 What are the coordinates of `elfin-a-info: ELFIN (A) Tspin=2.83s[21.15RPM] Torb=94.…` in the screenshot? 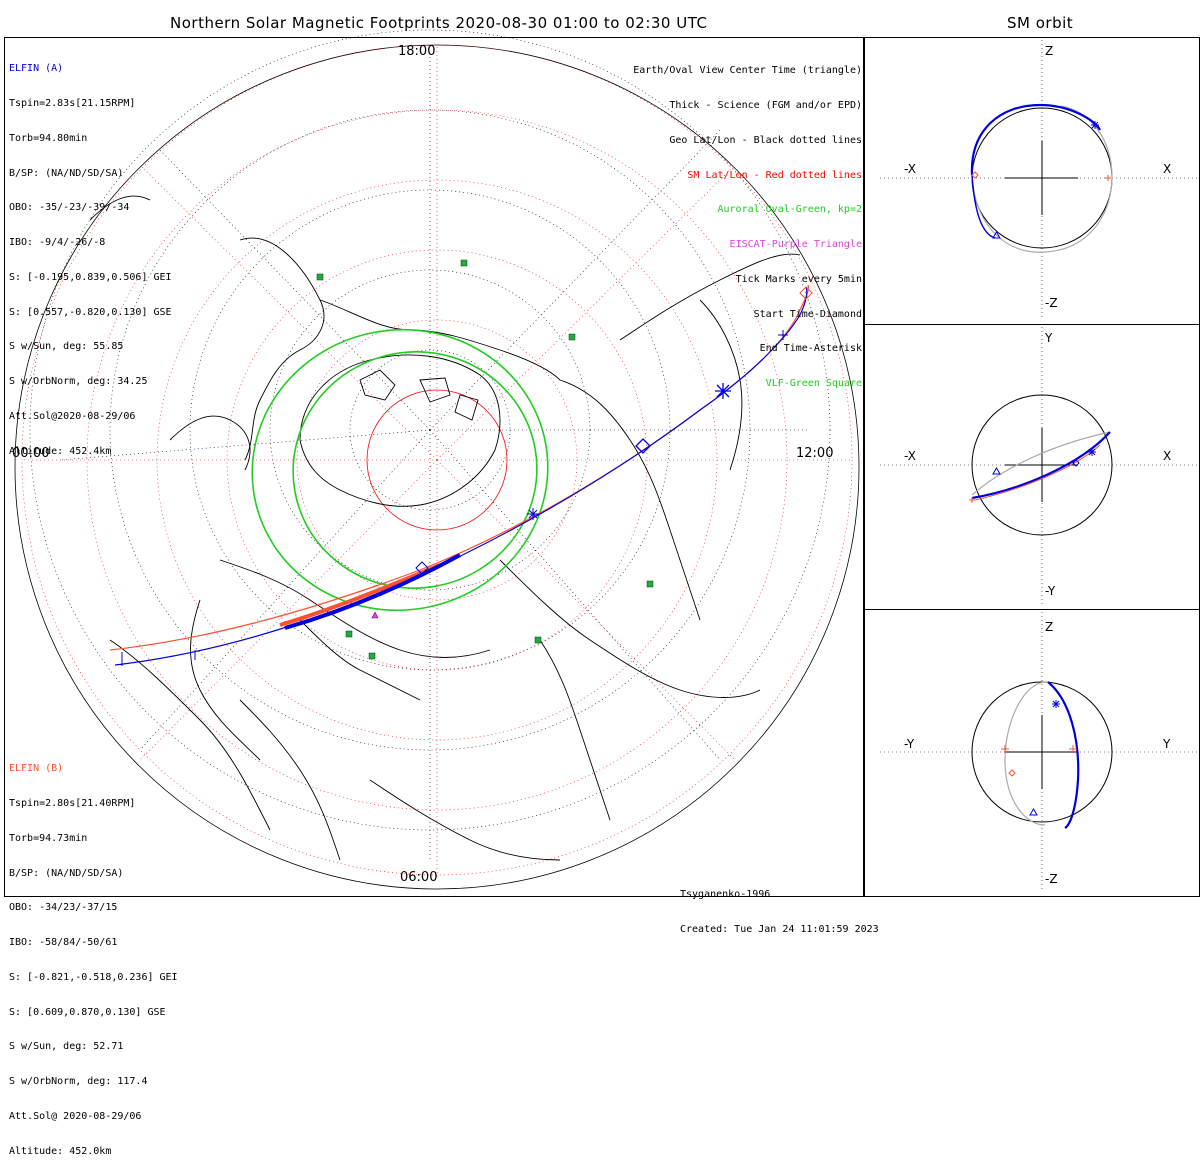 It's located at (90, 254).